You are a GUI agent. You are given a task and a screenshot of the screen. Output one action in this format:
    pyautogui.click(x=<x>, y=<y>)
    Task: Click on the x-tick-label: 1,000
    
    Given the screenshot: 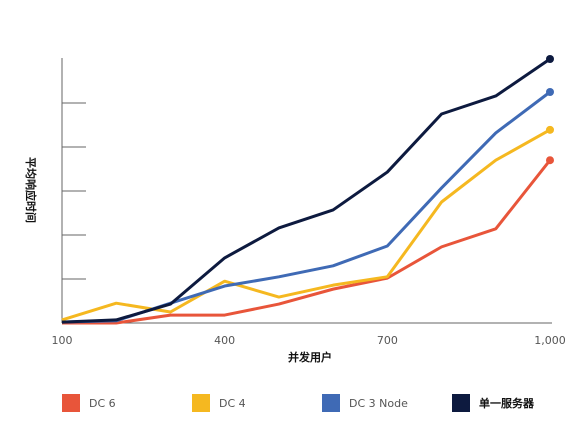 What is the action you would take?
    pyautogui.click(x=550, y=340)
    